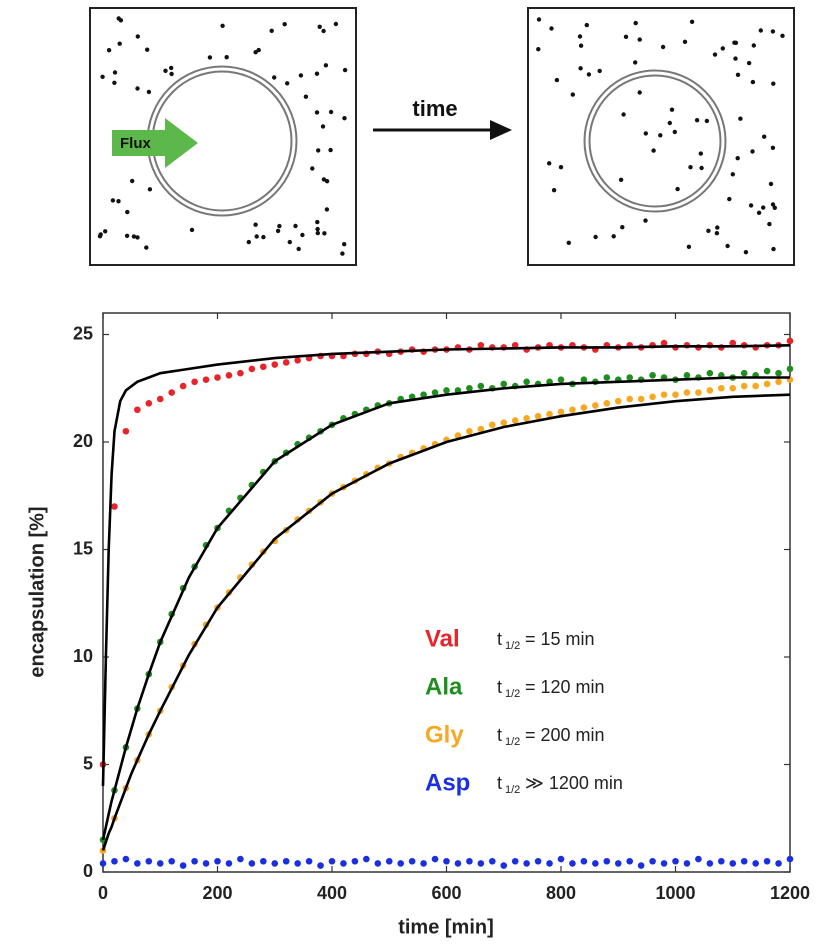  What do you see at coordinates (442, 638) in the screenshot?
I see `legend-name: Val` at bounding box center [442, 638].